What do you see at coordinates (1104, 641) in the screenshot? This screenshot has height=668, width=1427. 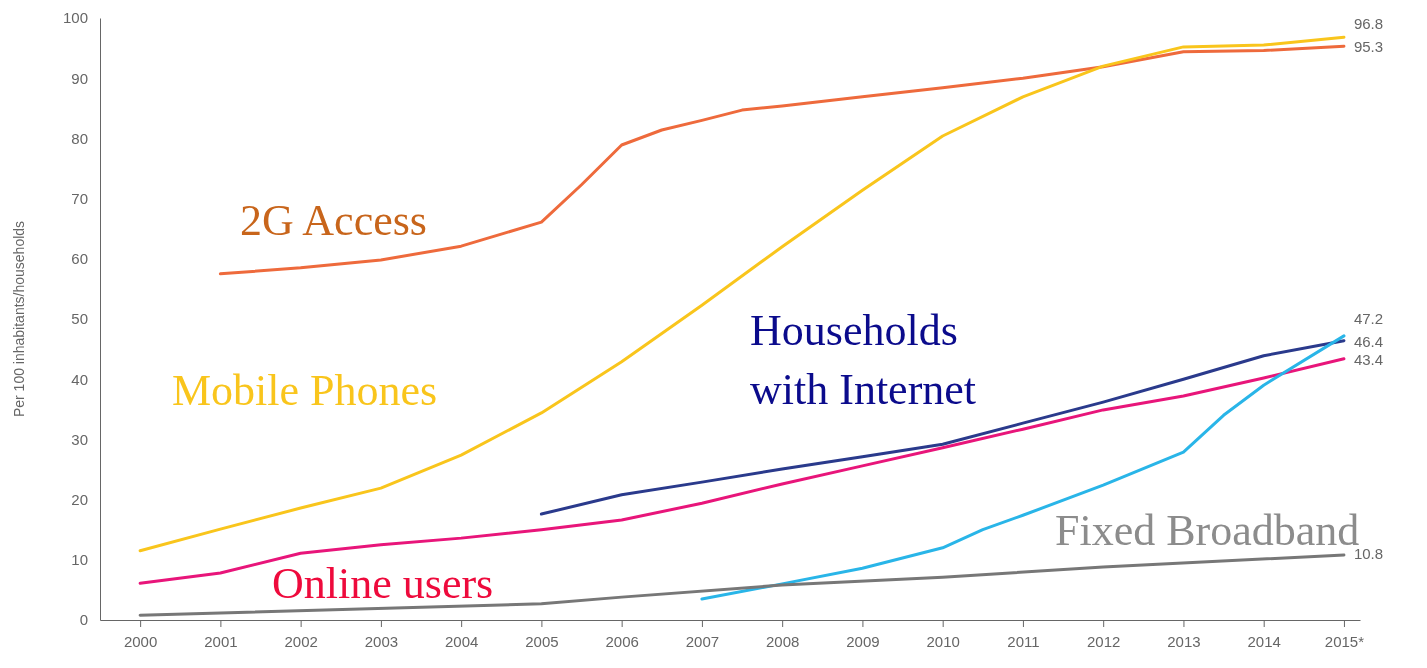 I see `x-tick-label: 2012` at bounding box center [1104, 641].